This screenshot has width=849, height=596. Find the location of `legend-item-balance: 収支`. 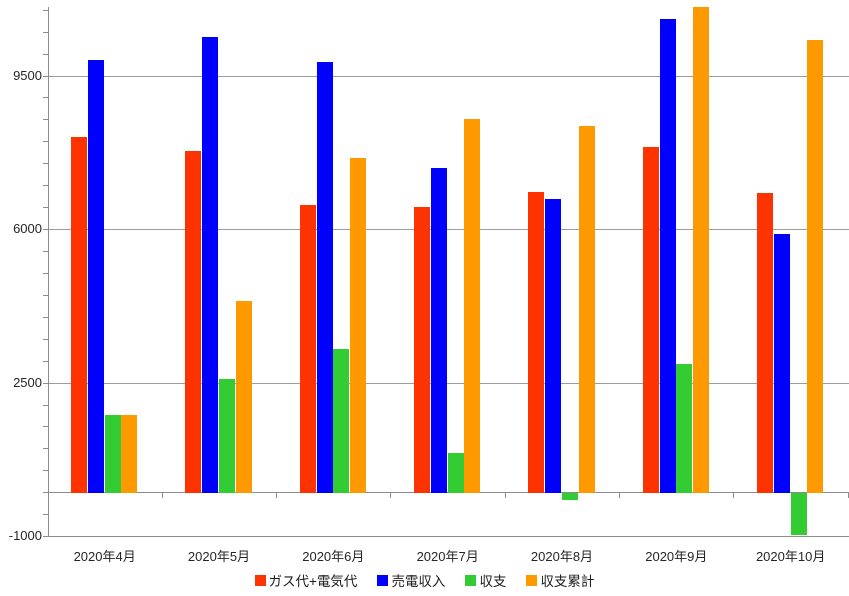

legend-item-balance: 収支 is located at coordinates (485, 580).